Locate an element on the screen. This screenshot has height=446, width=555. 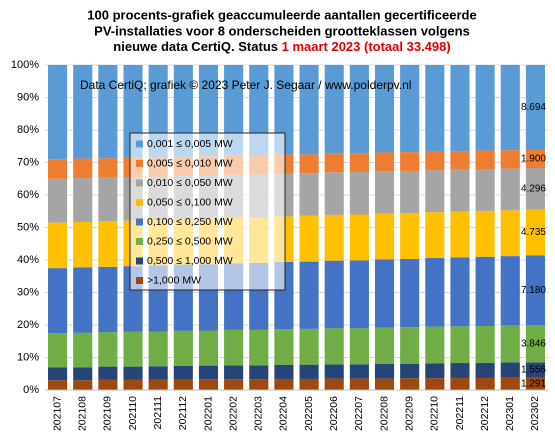
x-tick-label: 202210 is located at coordinates (435, 413).